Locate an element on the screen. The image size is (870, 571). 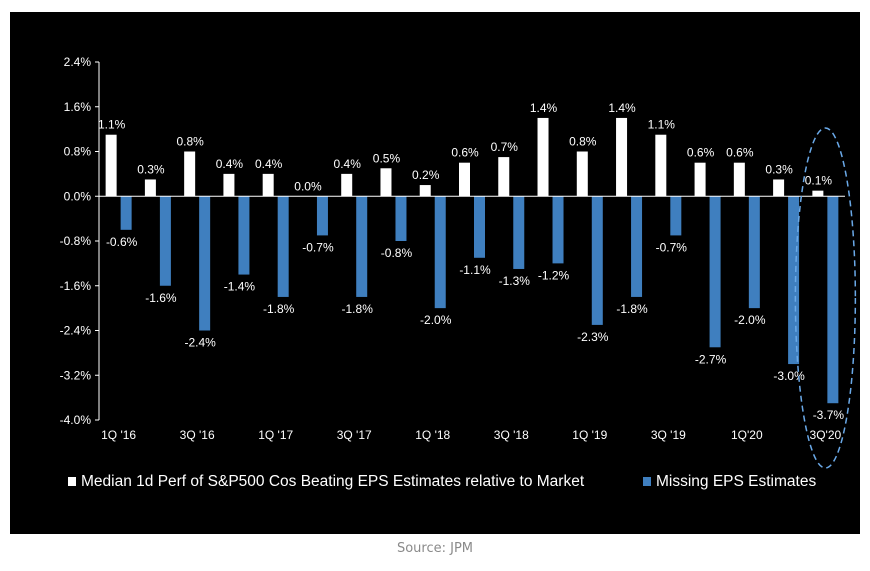
y-tick-label: -0.8% is located at coordinates (76, 241).